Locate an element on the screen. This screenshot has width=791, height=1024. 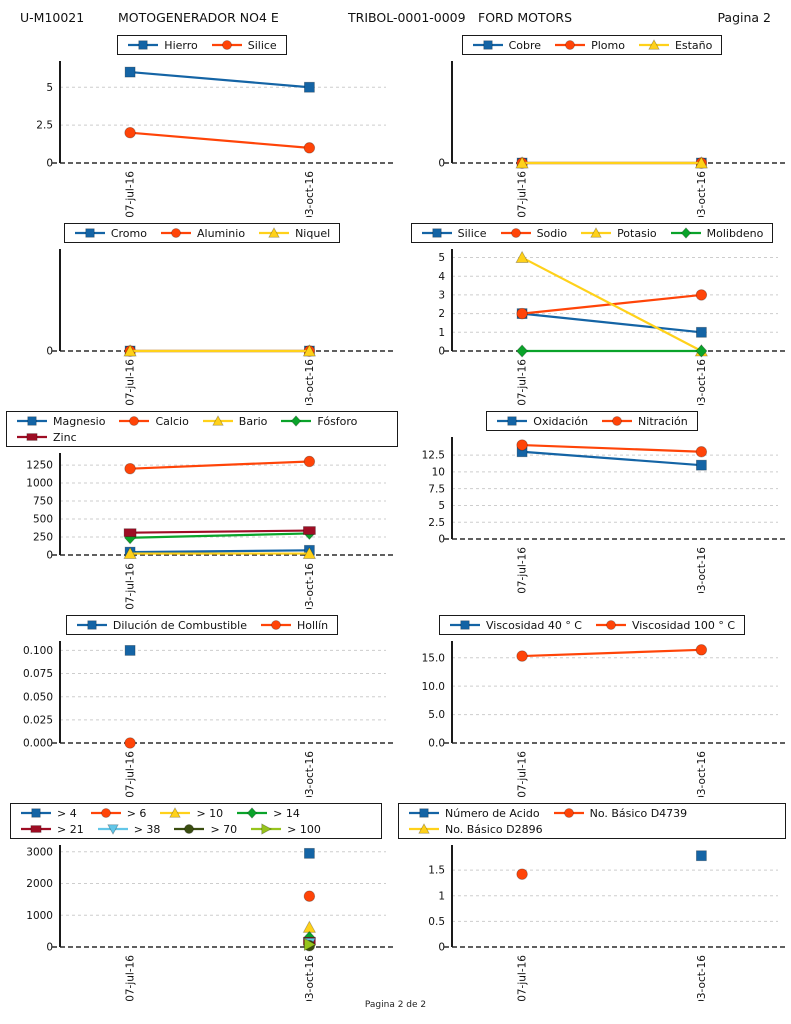
chart-canvas-silice-sodio-potasio-molibdeno: 0 1 2 3 4 5 07-jul-16 03-oct-16 is located at coordinates (611, 329).